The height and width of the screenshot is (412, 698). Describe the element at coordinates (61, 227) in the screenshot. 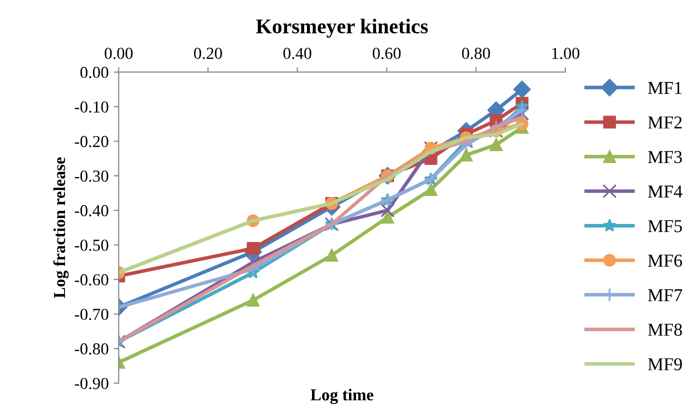

I see `y-axis-title: Log fraction release` at that location.